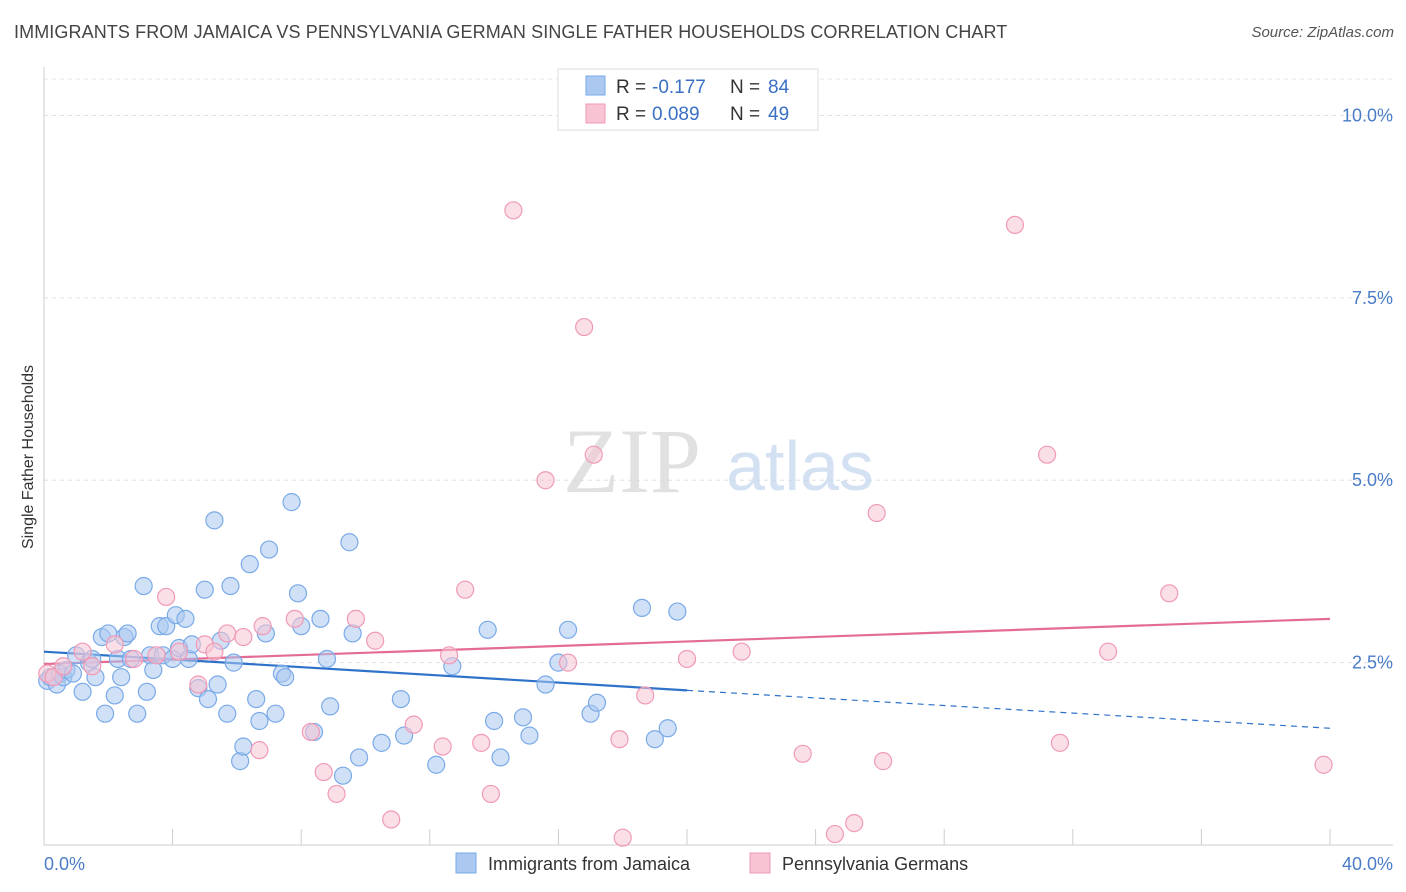 This screenshot has width=1406, height=892. What do you see at coordinates (688, 99) in the screenshot?
I see `correlation-legend: R = -0.177 N = 84 R = 0.089 N = 49` at bounding box center [688, 99].